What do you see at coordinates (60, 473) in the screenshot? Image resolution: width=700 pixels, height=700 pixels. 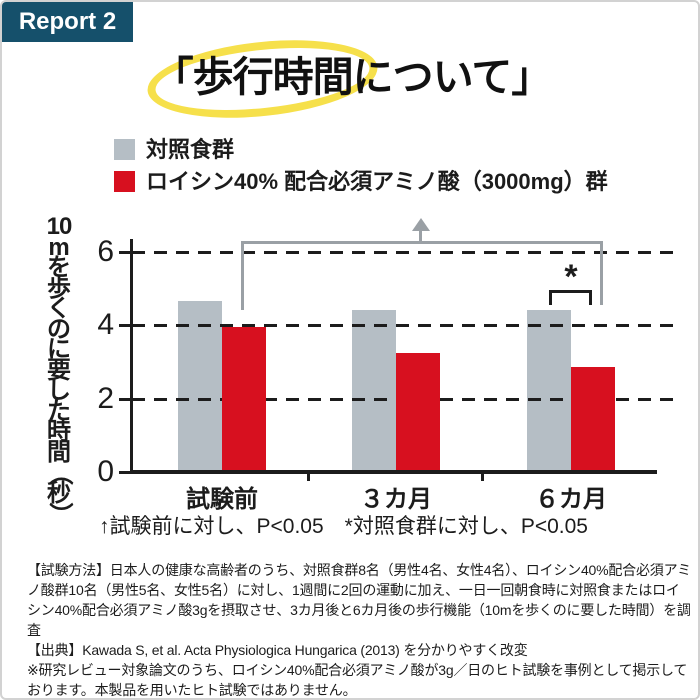 I see `y-axis-label-char: （` at bounding box center [60, 473].